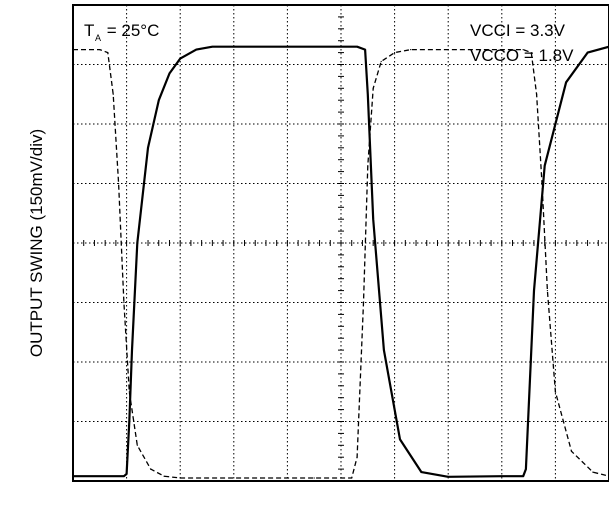 The image size is (609, 508). What do you see at coordinates (522, 55) in the screenshot?
I see `vcco-annotation: VCCO = 1.8V` at bounding box center [522, 55].